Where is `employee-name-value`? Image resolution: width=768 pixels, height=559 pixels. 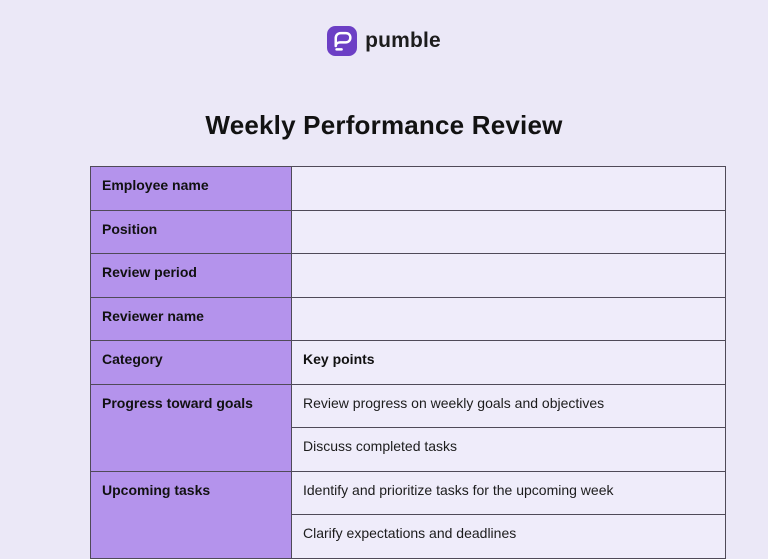 employee-name-value is located at coordinates (508, 188).